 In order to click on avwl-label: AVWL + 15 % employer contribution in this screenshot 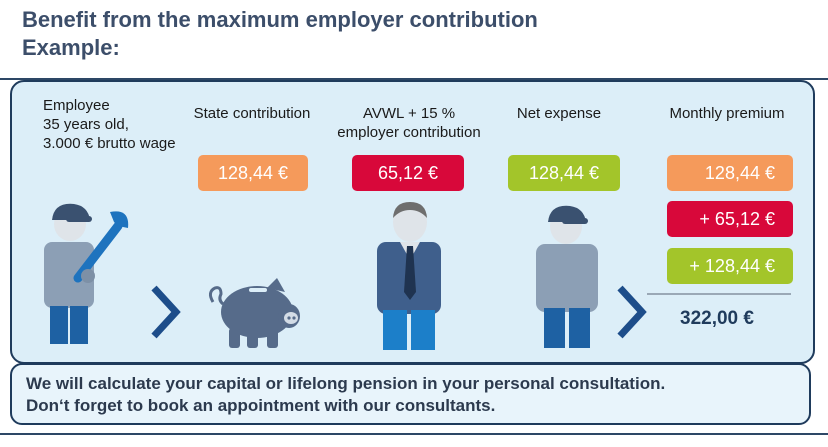, I will do `click(409, 123)`.